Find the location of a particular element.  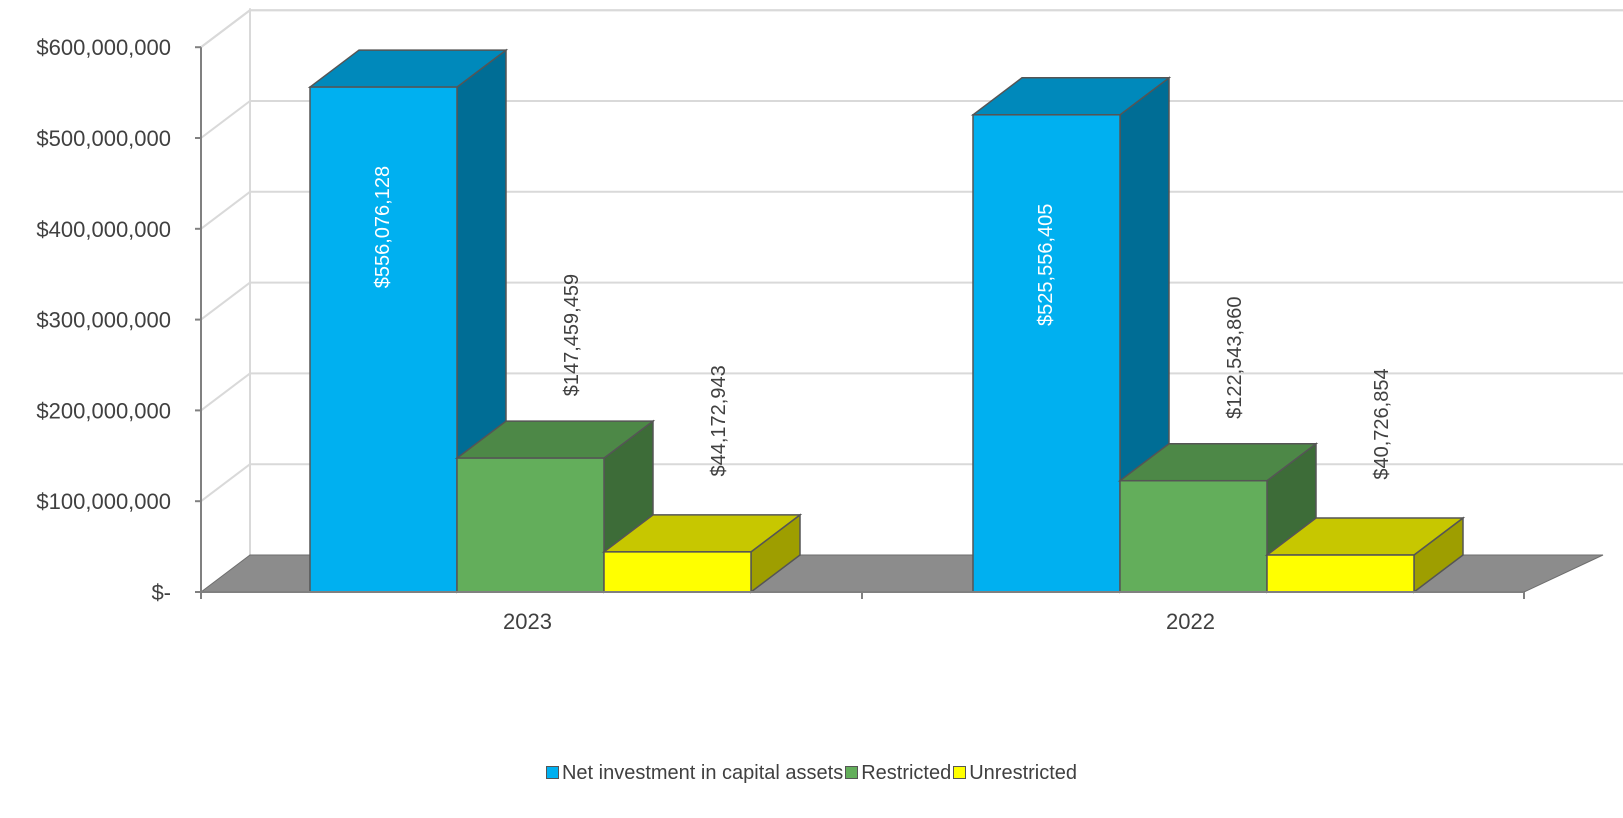

y-tick-label: $100,000,000 is located at coordinates (103, 501).